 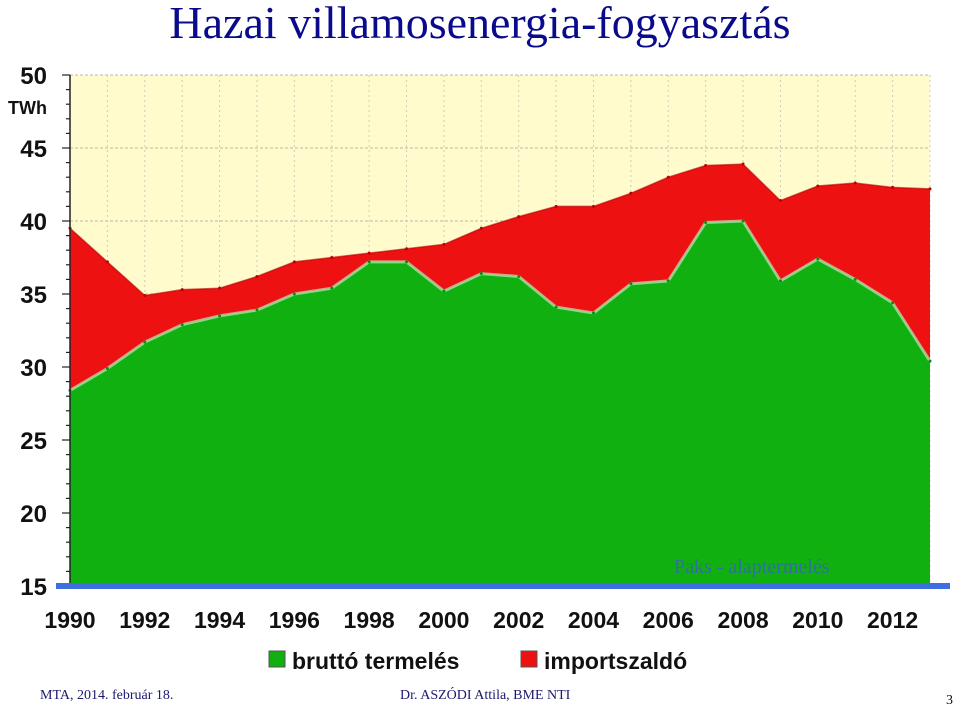 I want to click on y-tick-label: 35, so click(x=33, y=295).